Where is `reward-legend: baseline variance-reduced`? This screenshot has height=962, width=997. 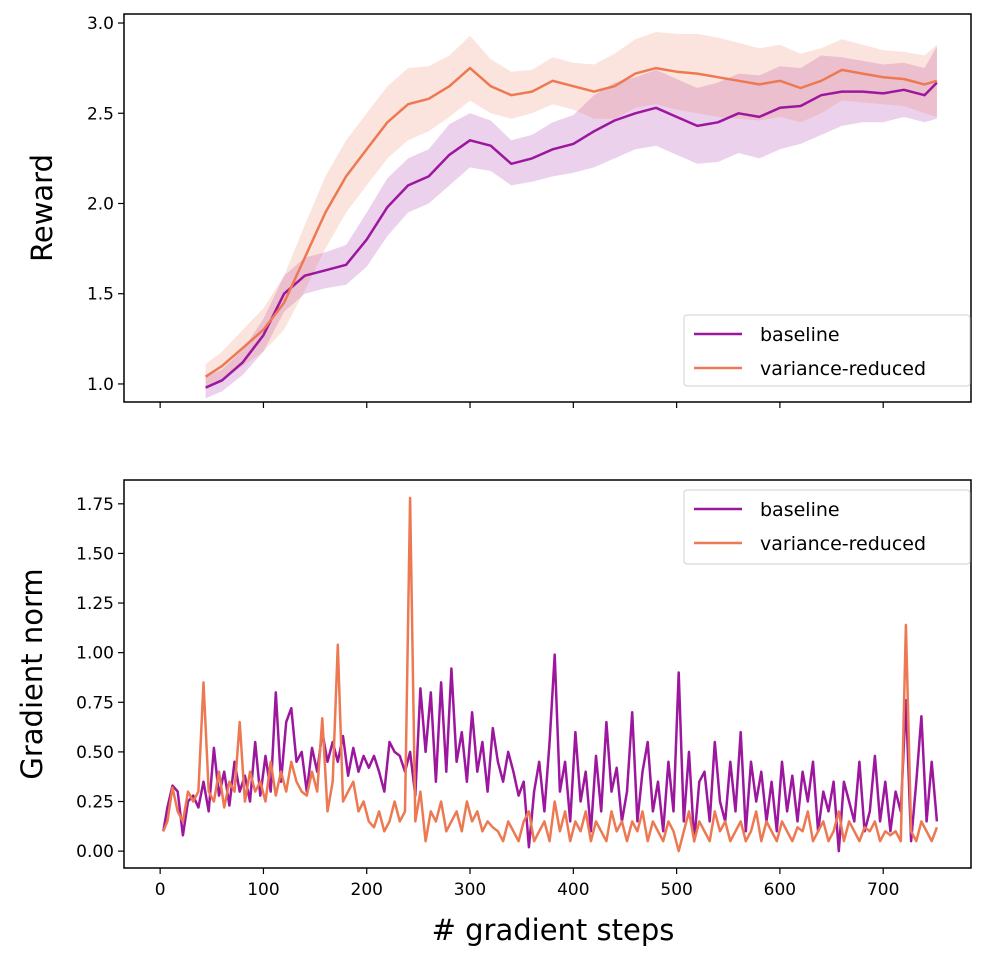
reward-legend: baseline variance-reduced is located at coordinates (827, 350).